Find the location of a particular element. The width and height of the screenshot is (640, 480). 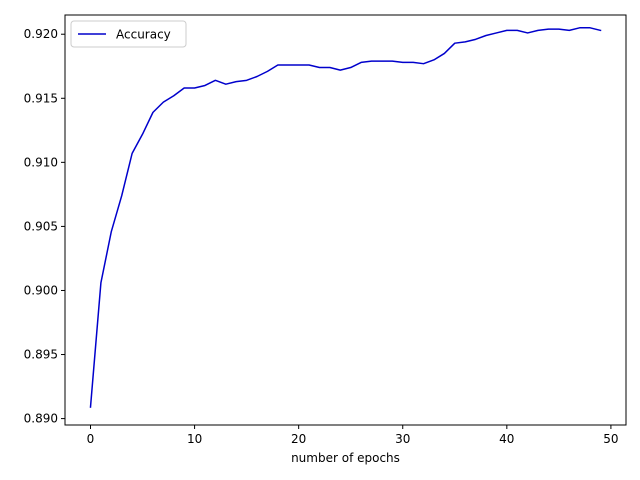

x-tick-label: 0 is located at coordinates (91, 439).